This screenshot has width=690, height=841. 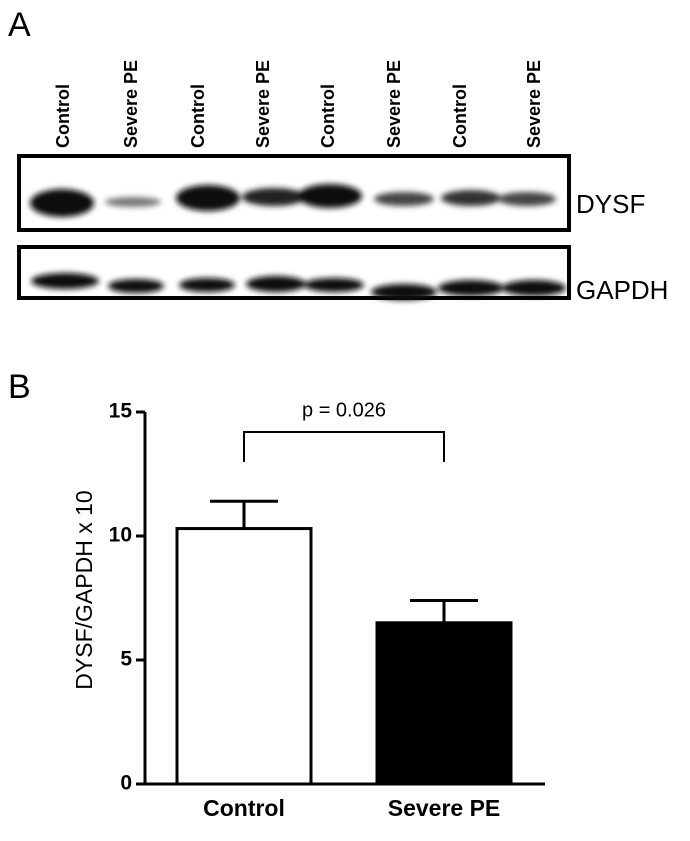 I want to click on panel-label: B, so click(x=19, y=387).